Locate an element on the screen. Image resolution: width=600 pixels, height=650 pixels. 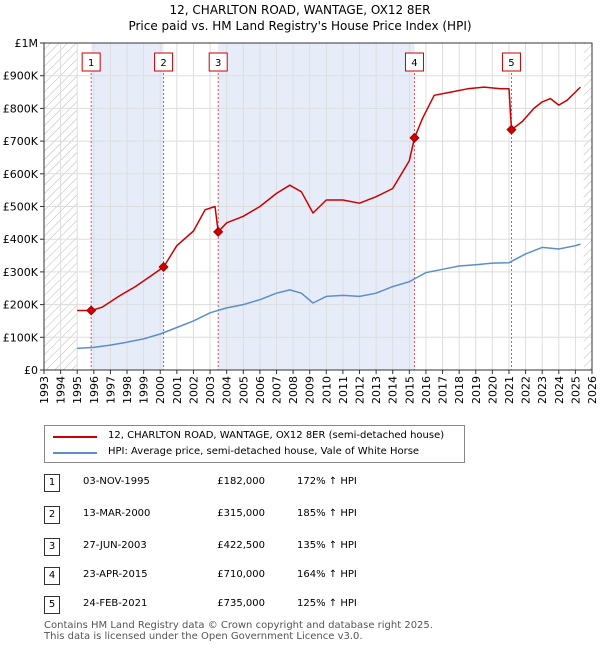
x-tick-label: 2020 is located at coordinates (492, 390).